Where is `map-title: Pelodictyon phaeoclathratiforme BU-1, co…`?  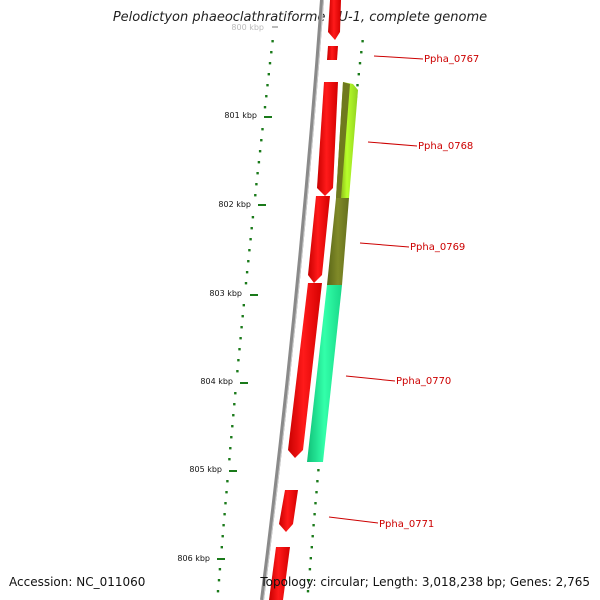
map-title: Pelodictyon phaeoclathratiforme BU-1, co… is located at coordinates (300, 17).